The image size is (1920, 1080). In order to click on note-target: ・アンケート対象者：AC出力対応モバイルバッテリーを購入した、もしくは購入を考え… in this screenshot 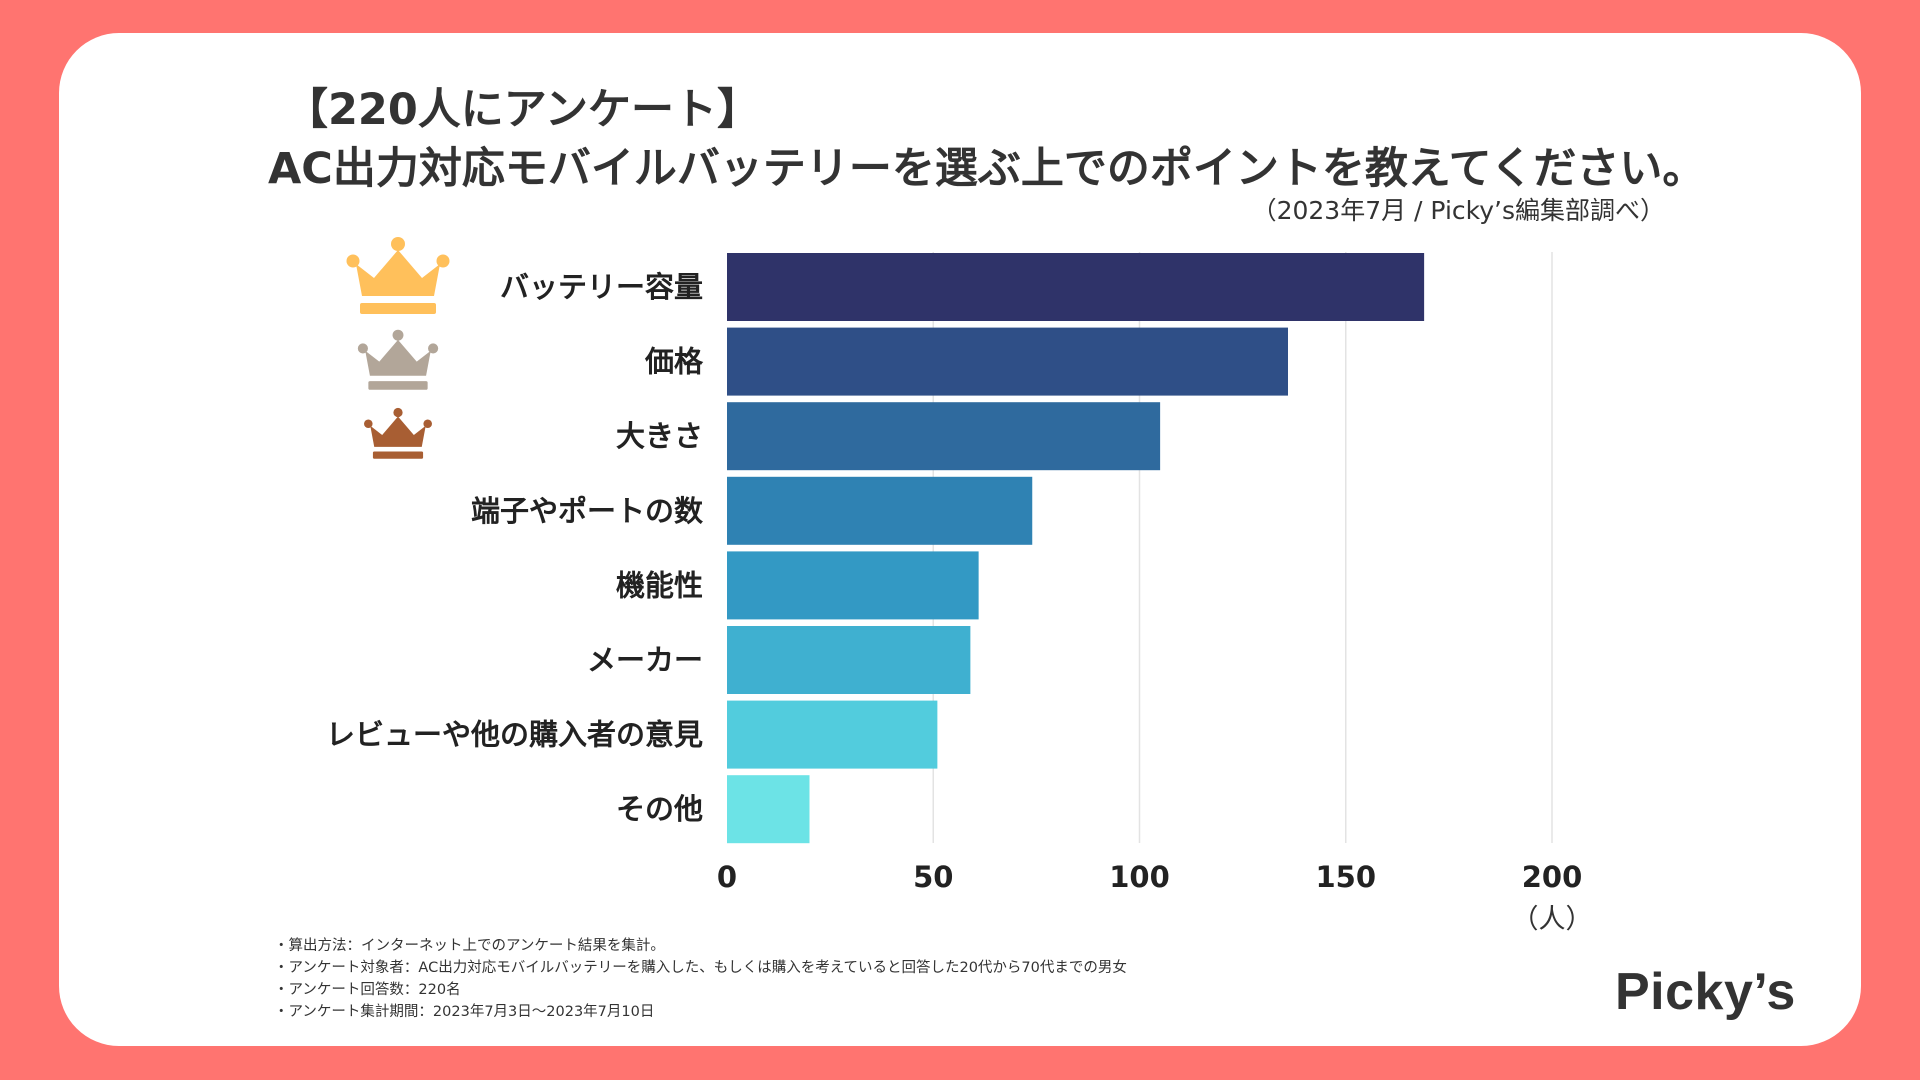, I will do `click(700, 968)`.